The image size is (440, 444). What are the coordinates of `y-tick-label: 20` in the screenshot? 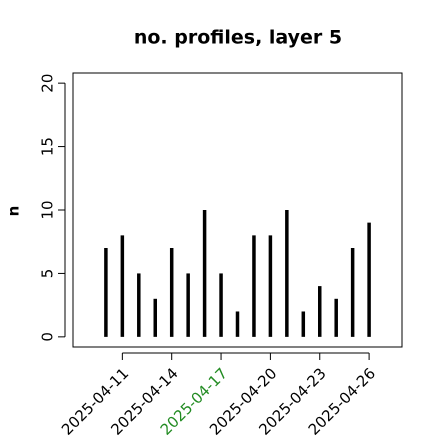 It's located at (48, 83).